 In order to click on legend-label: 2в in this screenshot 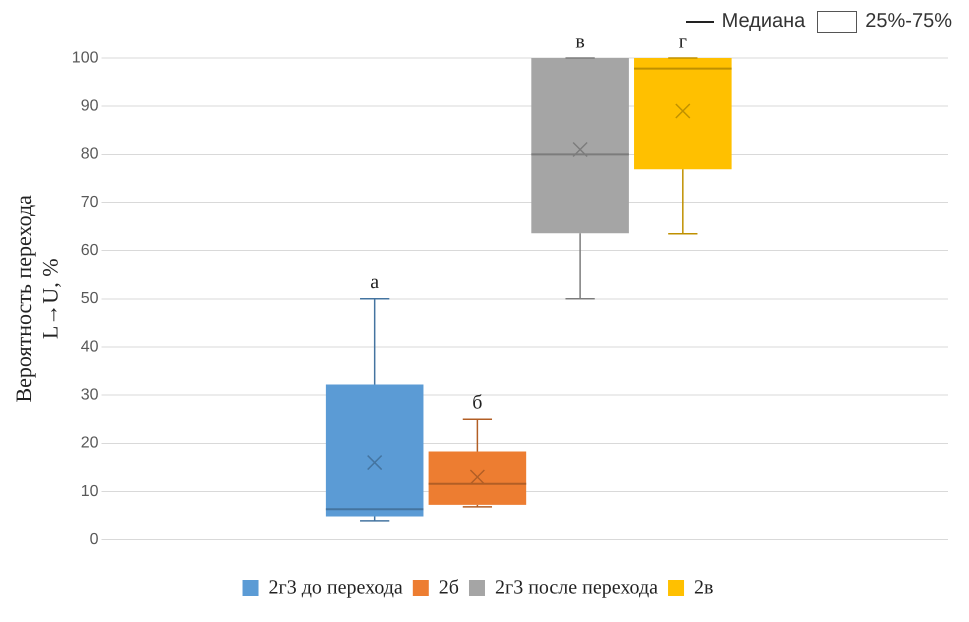, I will do `click(704, 587)`.